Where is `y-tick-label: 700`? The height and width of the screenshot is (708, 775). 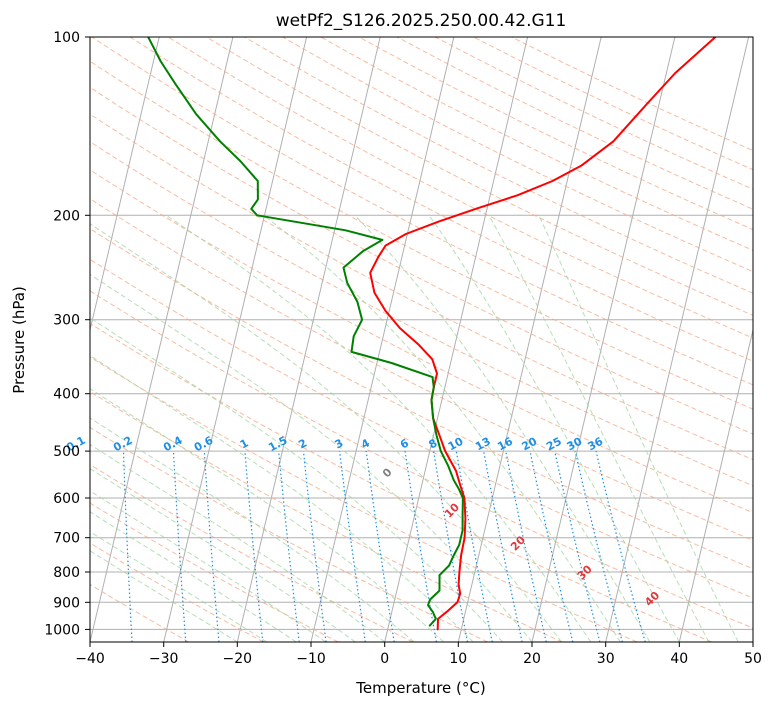 y-tick-label: 700 is located at coordinates (66, 539).